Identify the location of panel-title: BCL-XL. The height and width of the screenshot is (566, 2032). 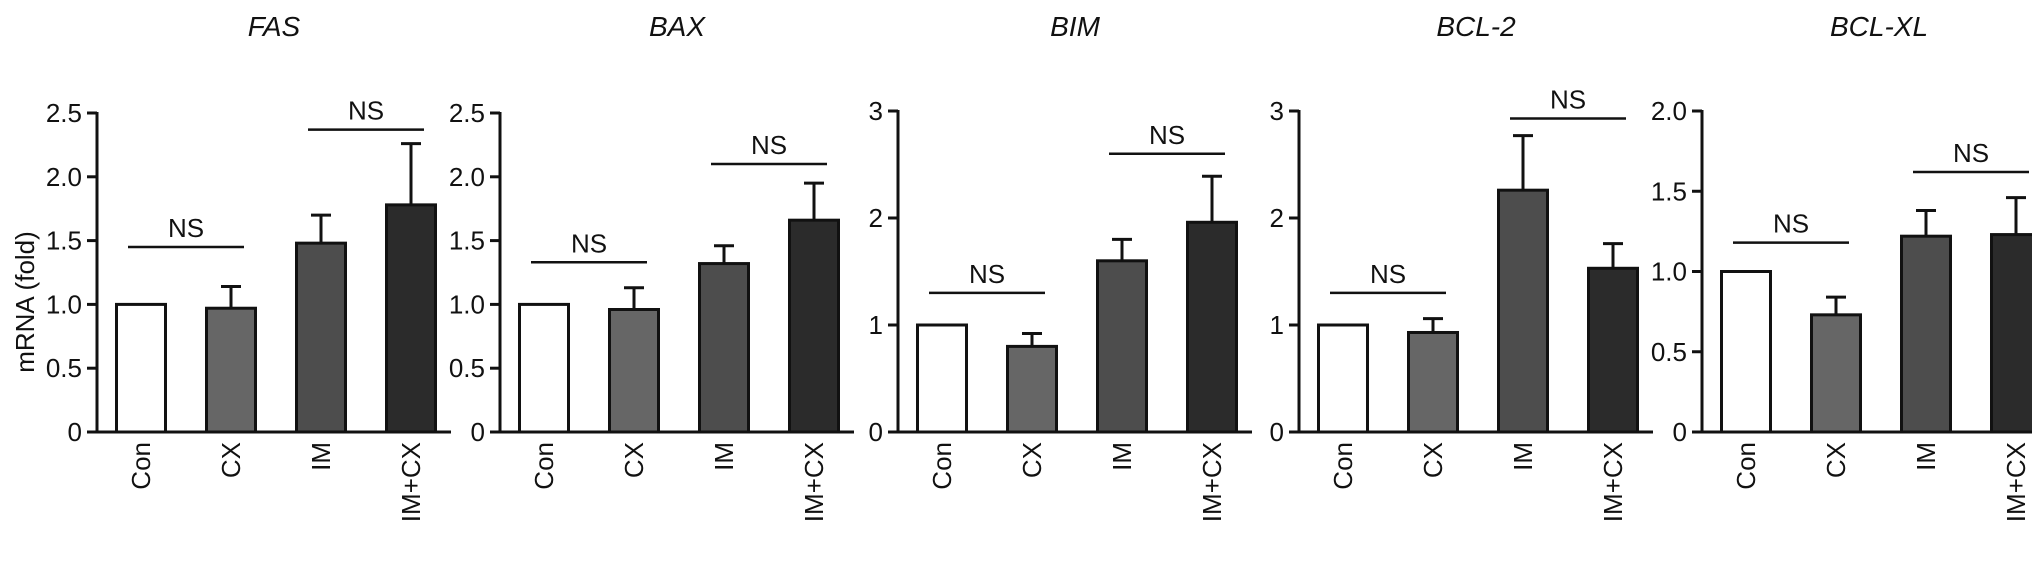
(1879, 26).